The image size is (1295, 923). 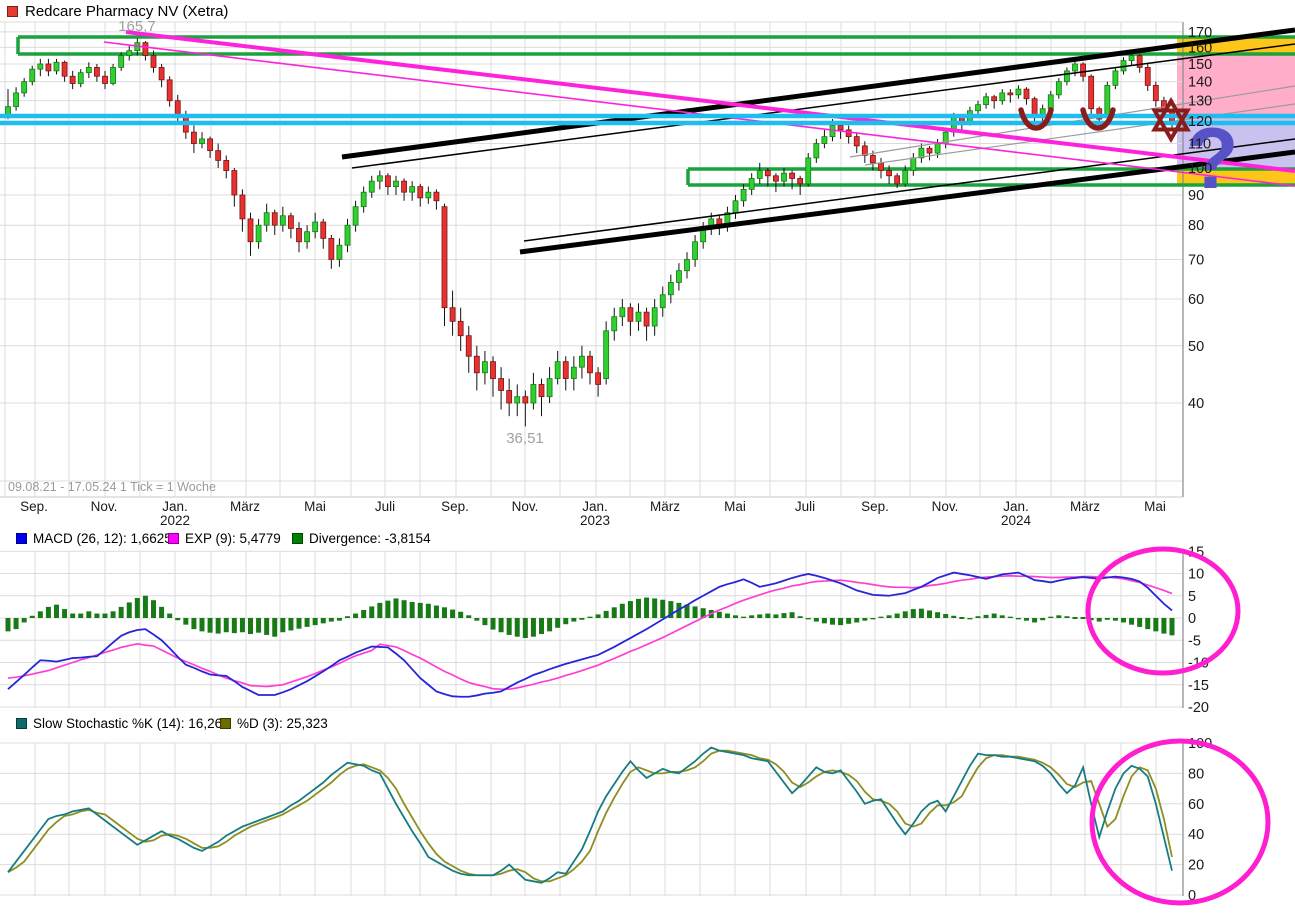 I want to click on svg-text: 160, so click(x=1200, y=48).